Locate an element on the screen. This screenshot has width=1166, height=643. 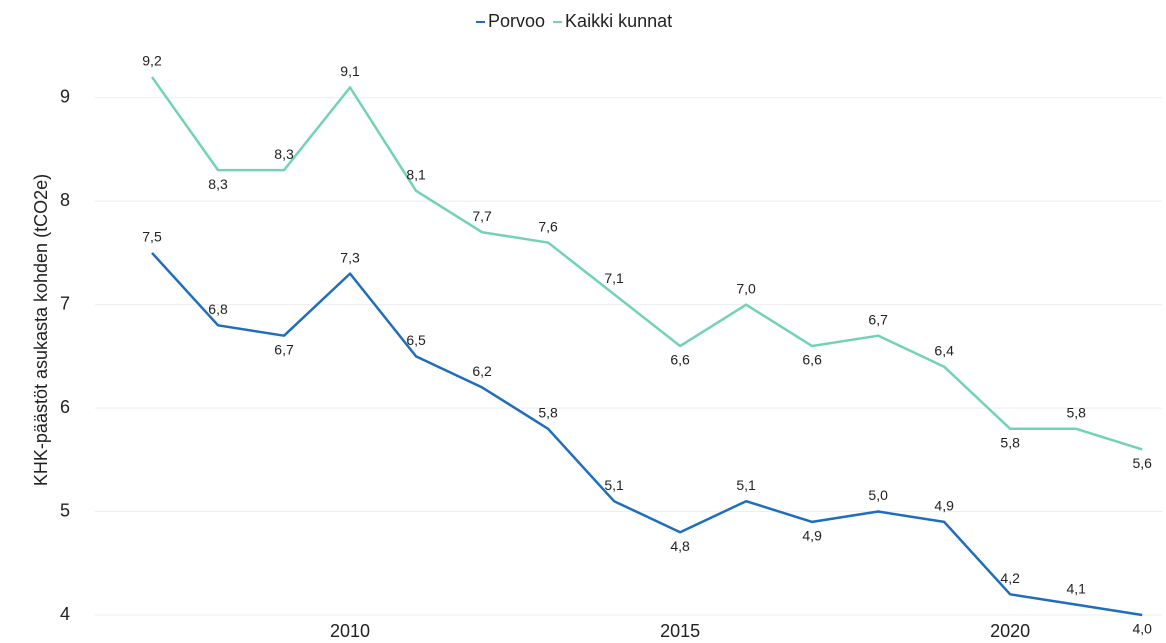
x-tick-label: 2010 is located at coordinates (350, 631).